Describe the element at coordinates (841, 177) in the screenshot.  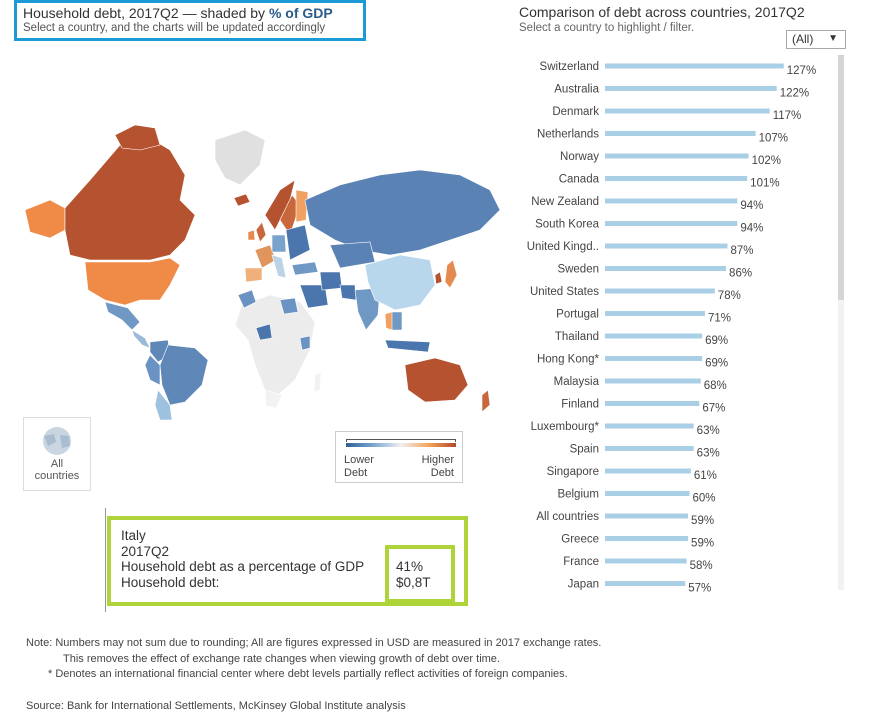
I see `bar-chart-scroll-thumb` at that location.